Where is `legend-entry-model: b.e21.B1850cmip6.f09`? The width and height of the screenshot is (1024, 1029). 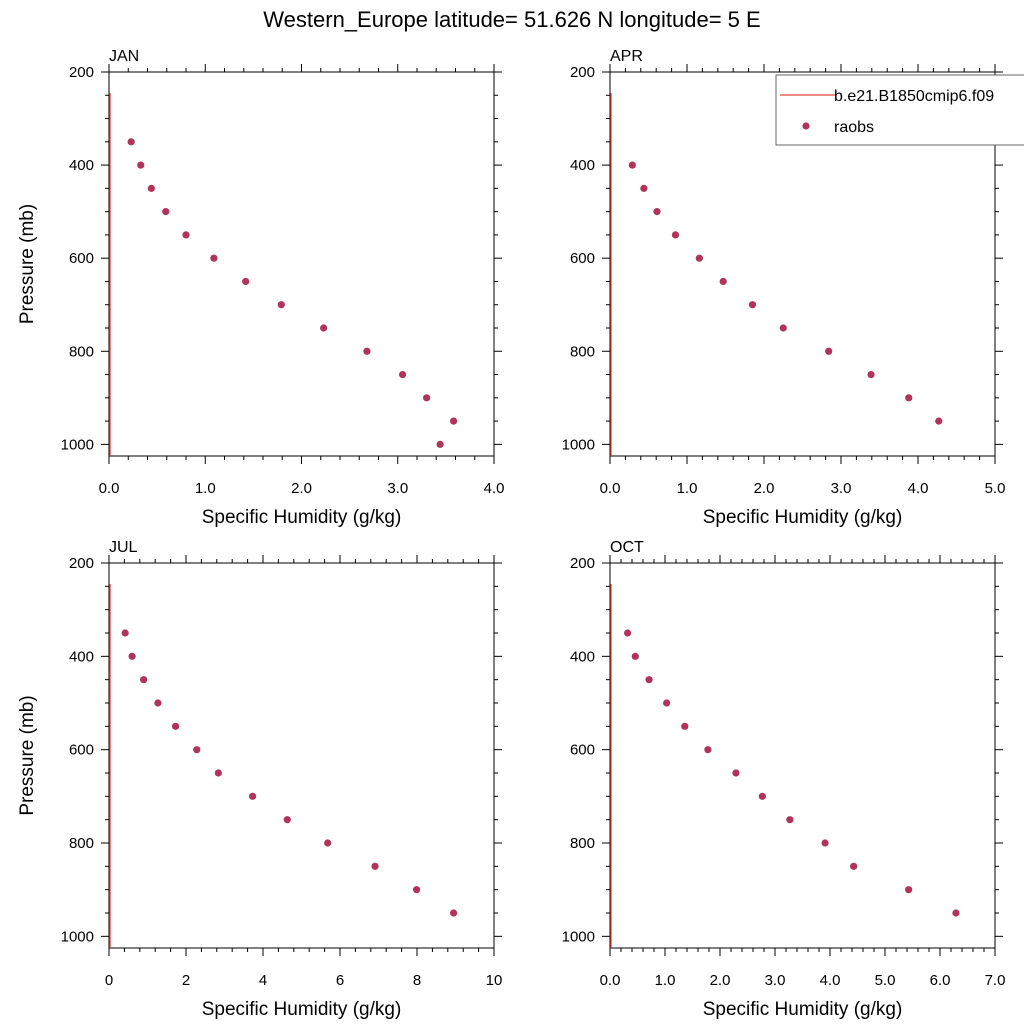
legend-entry-model: b.e21.B1850cmip6.f09 is located at coordinates (914, 96).